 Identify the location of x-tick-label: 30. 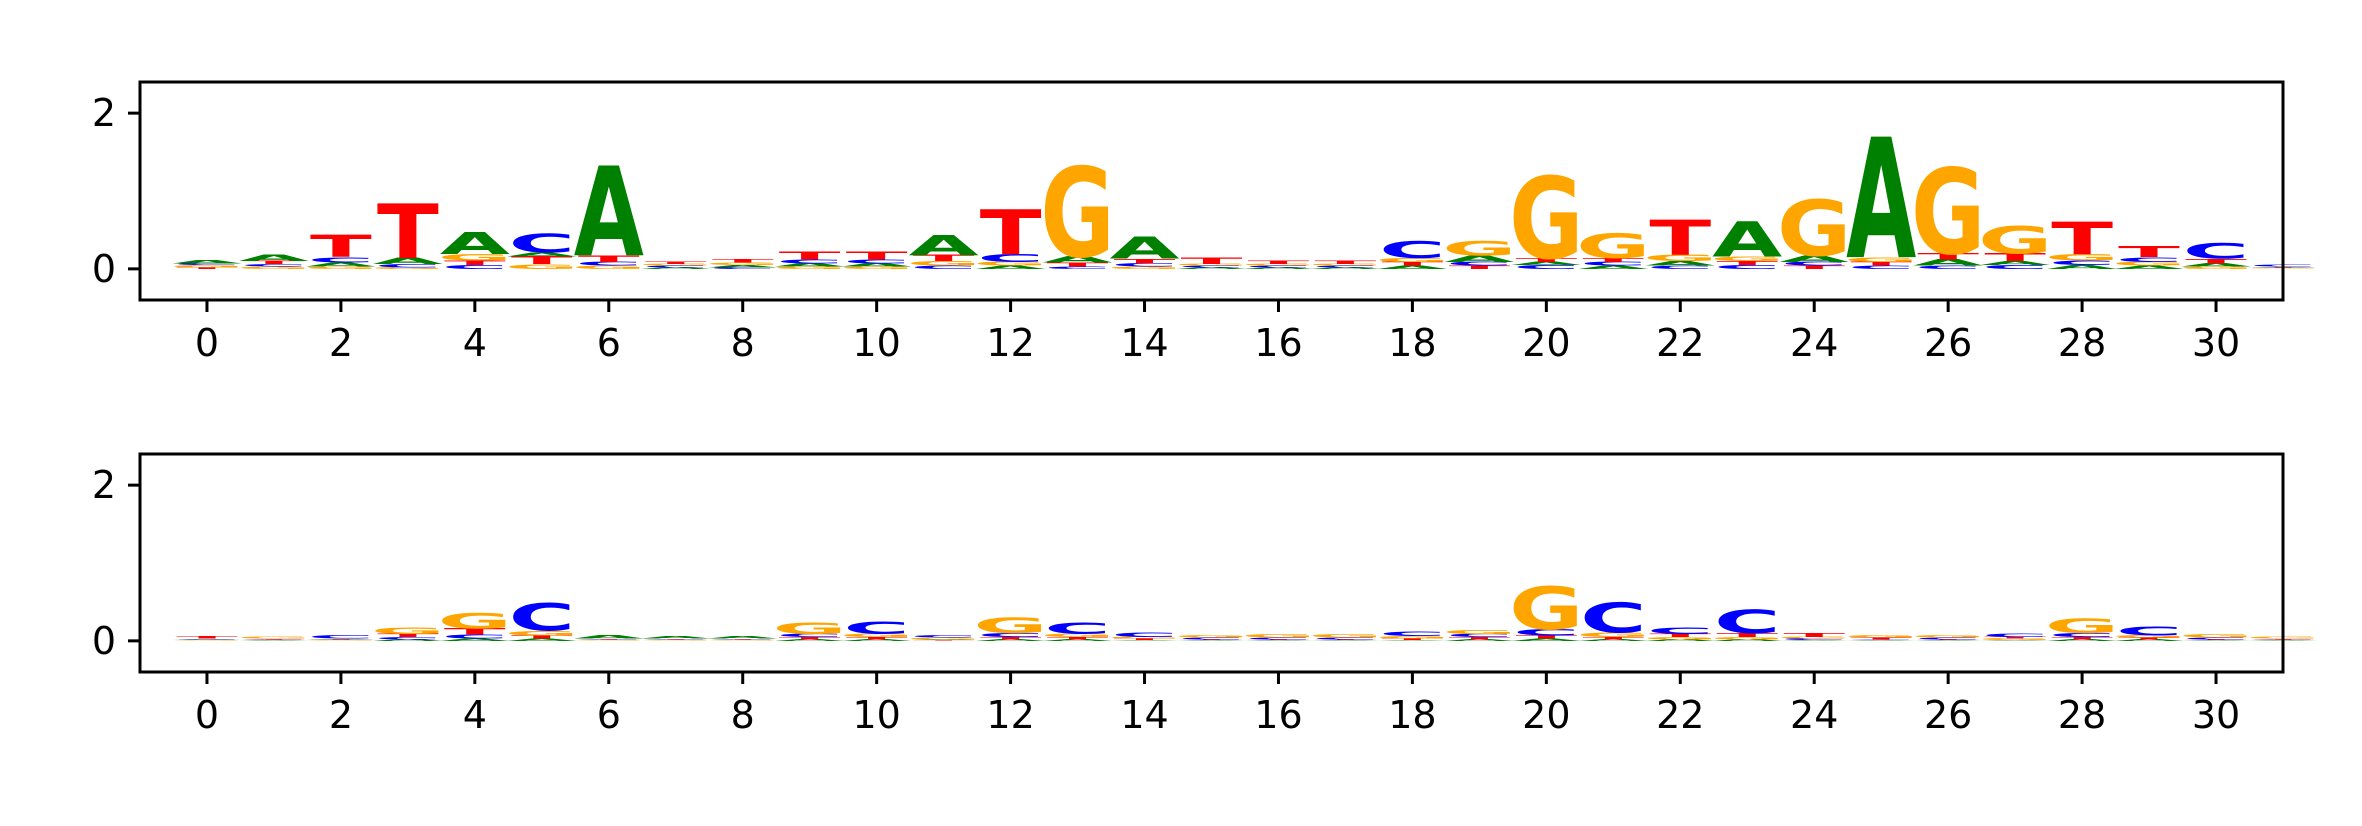
(2216, 715).